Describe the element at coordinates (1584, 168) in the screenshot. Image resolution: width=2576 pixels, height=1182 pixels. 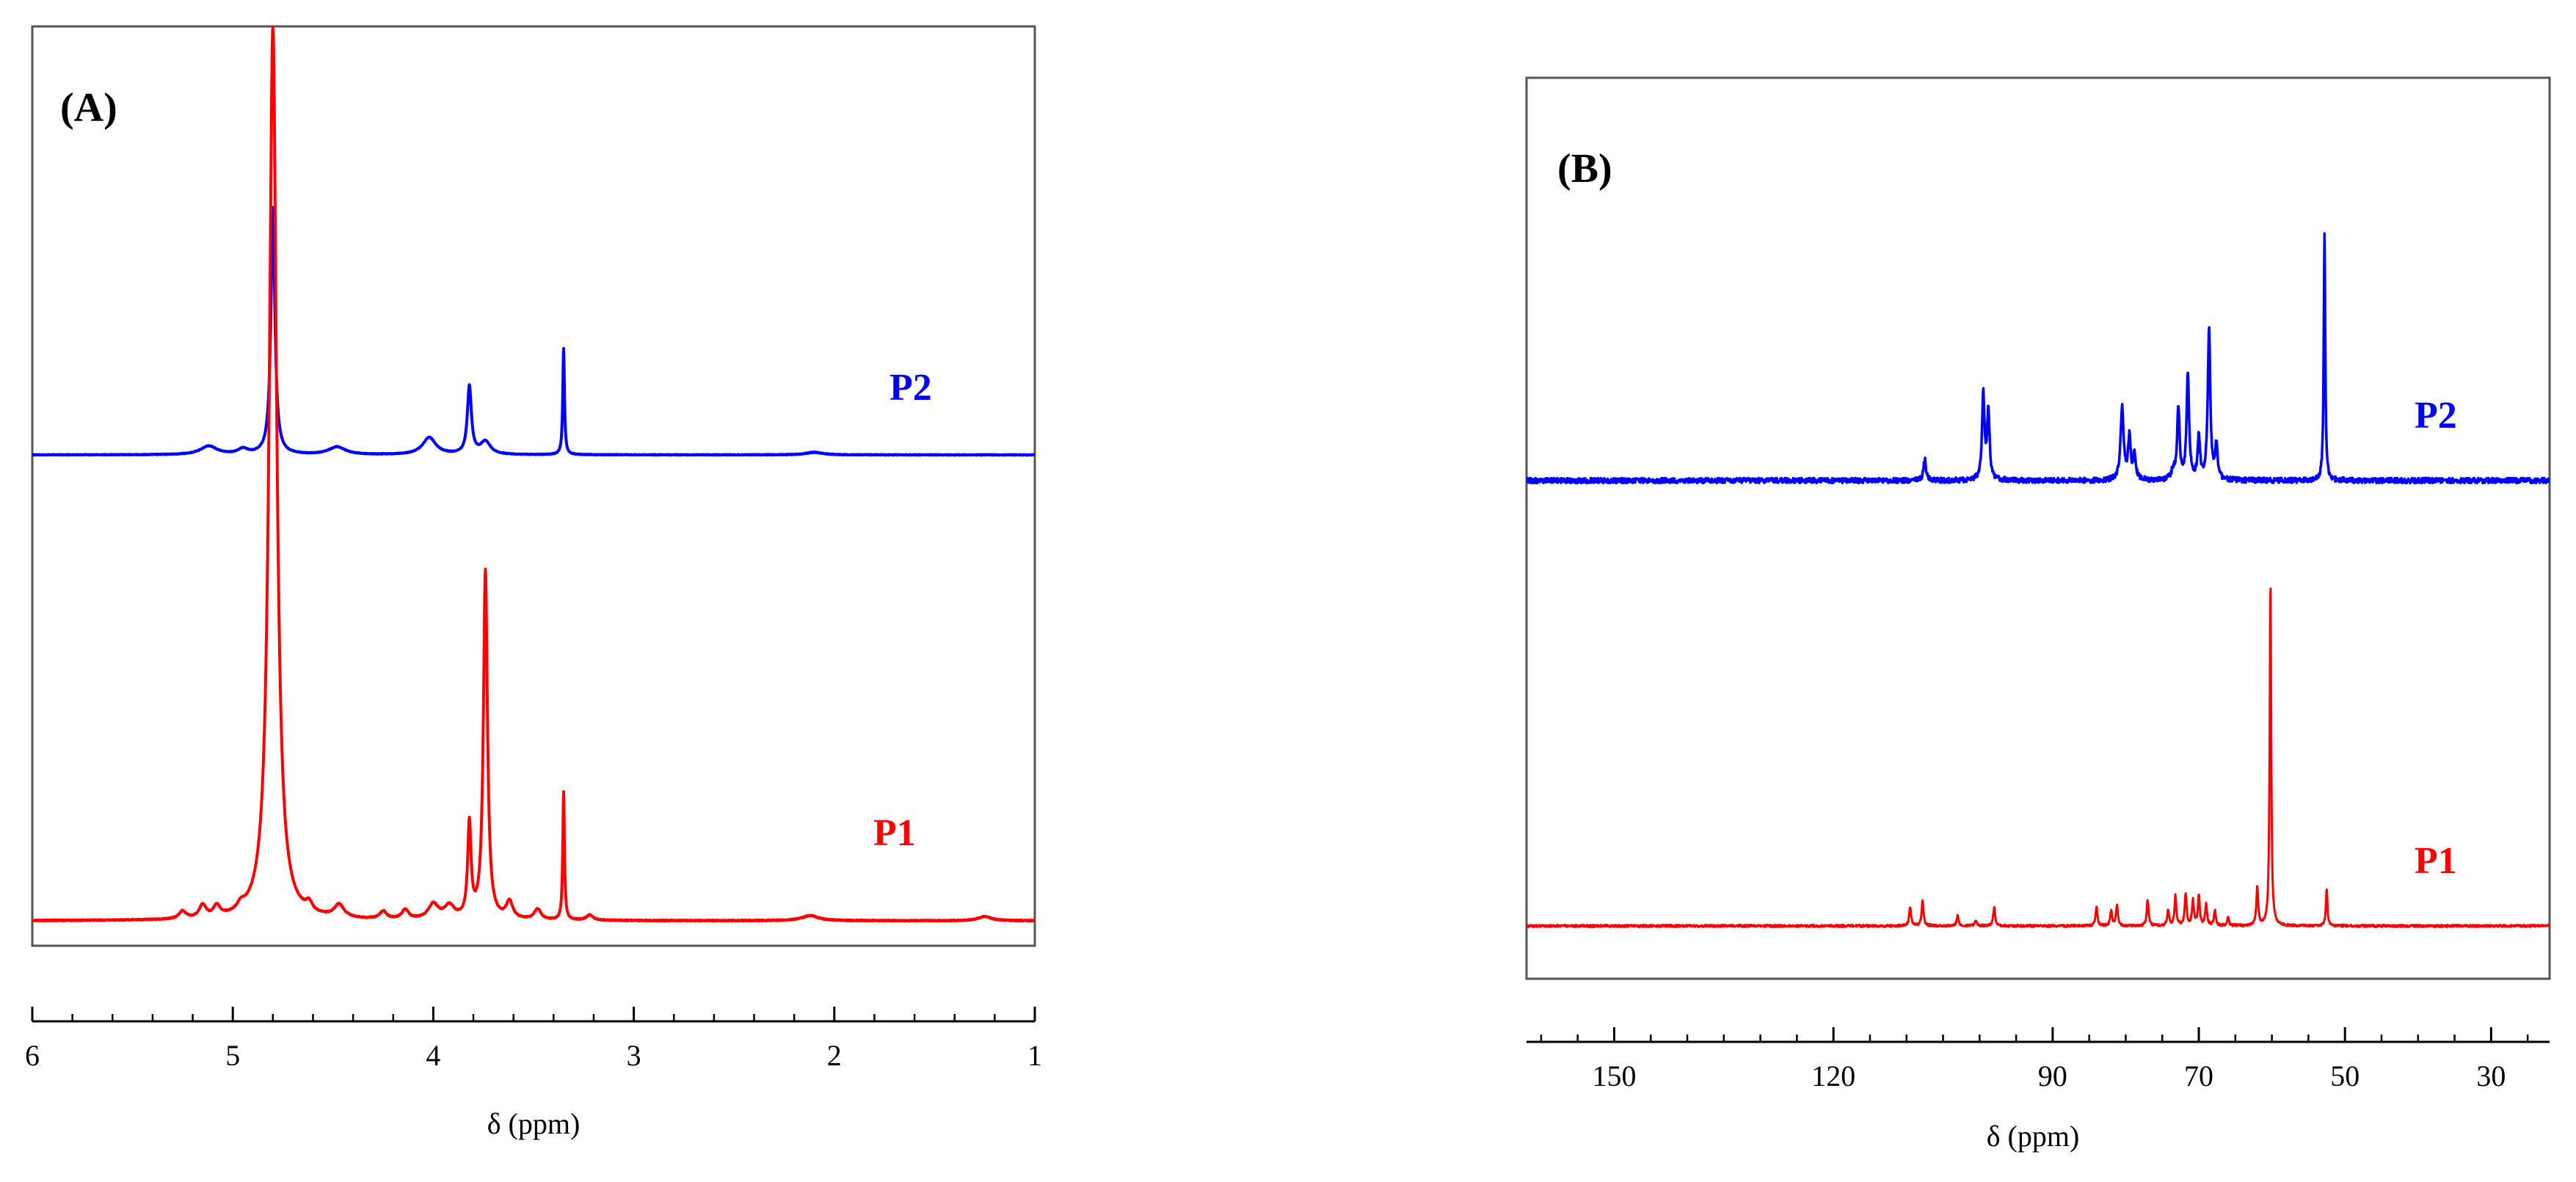
I see `panel-b-label: (B)` at that location.